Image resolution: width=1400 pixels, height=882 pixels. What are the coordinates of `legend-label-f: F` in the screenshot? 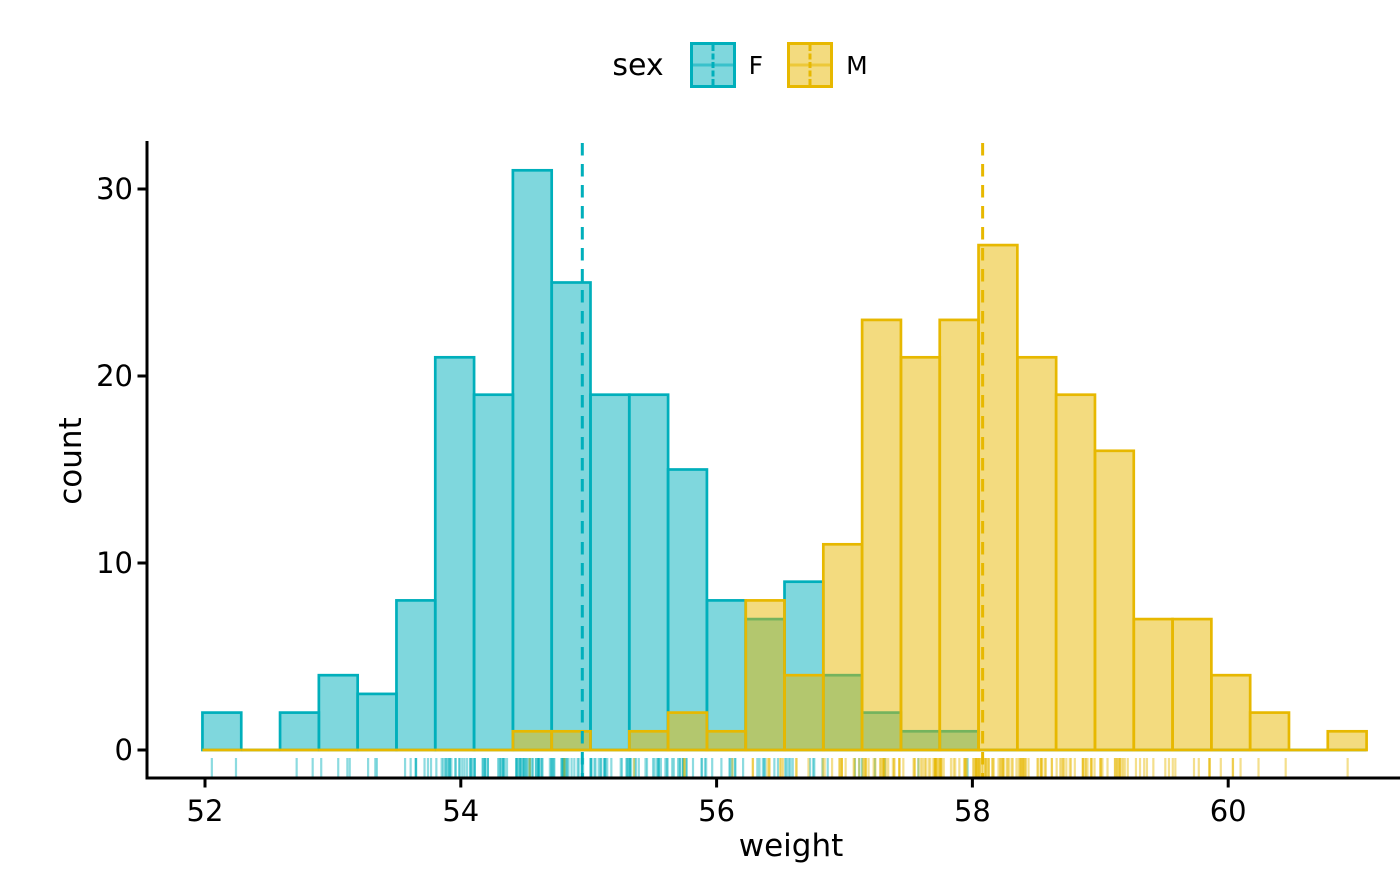 It's located at (756, 65).